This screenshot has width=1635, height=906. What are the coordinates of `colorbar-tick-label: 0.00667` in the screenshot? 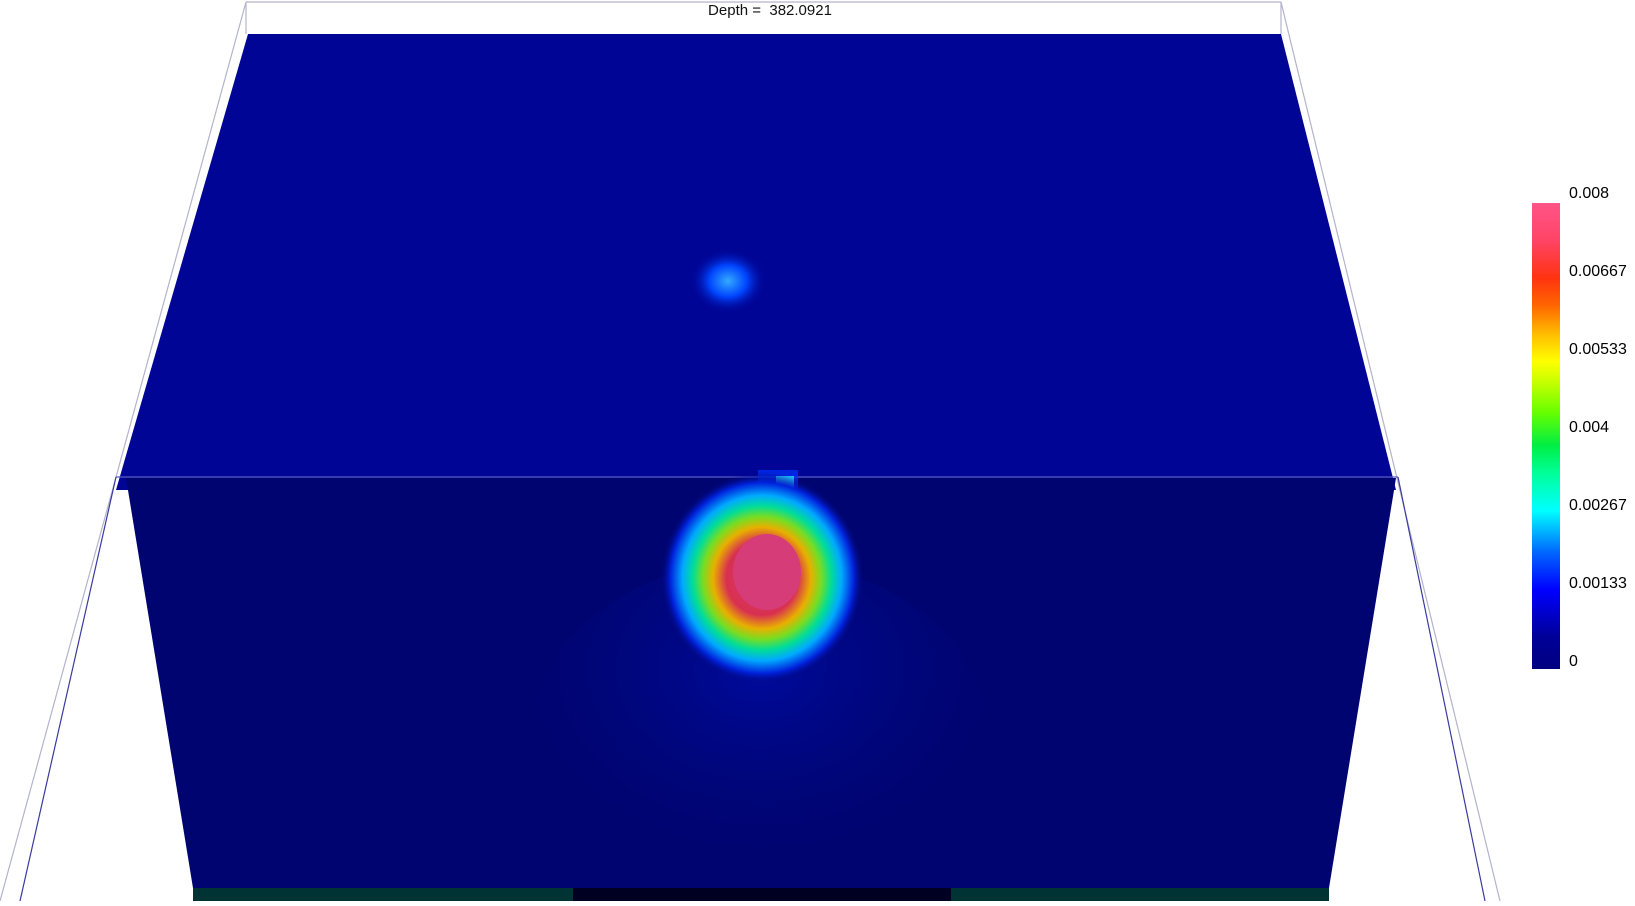 It's located at (1598, 271).